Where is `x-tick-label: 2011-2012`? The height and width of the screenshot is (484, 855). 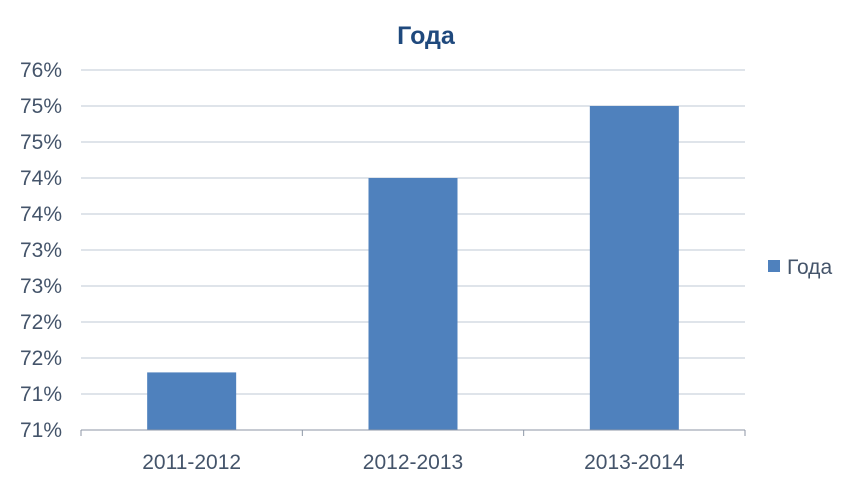
x-tick-label: 2011-2012 is located at coordinates (191, 462).